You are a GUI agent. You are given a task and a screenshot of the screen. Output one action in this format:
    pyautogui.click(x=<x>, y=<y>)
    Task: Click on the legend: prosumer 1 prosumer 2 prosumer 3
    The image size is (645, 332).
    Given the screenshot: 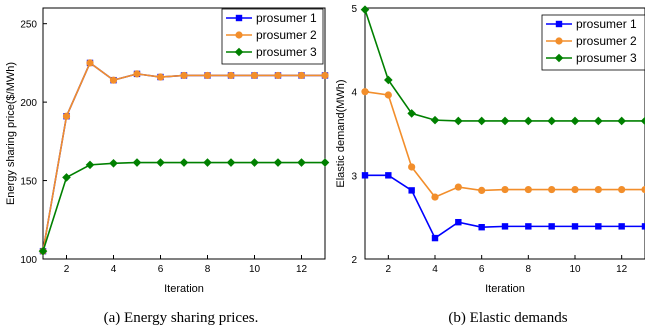 What is the action you would take?
    pyautogui.click(x=593, y=42)
    